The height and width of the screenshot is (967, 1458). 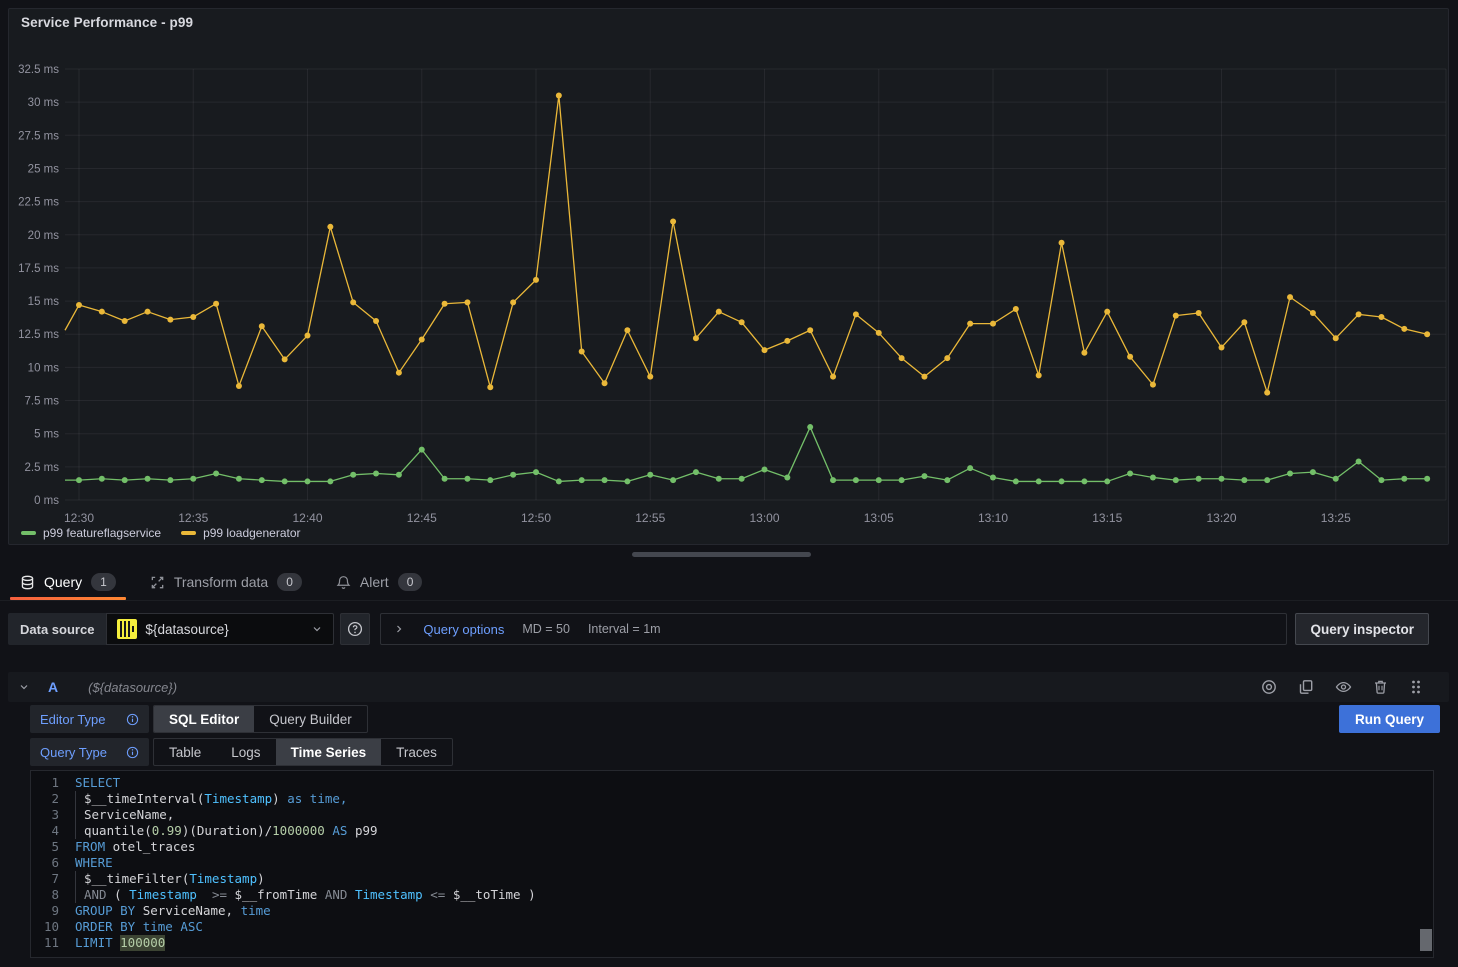 What do you see at coordinates (732, 847) in the screenshot?
I see `code-line: 5 FROM otel_traces` at bounding box center [732, 847].